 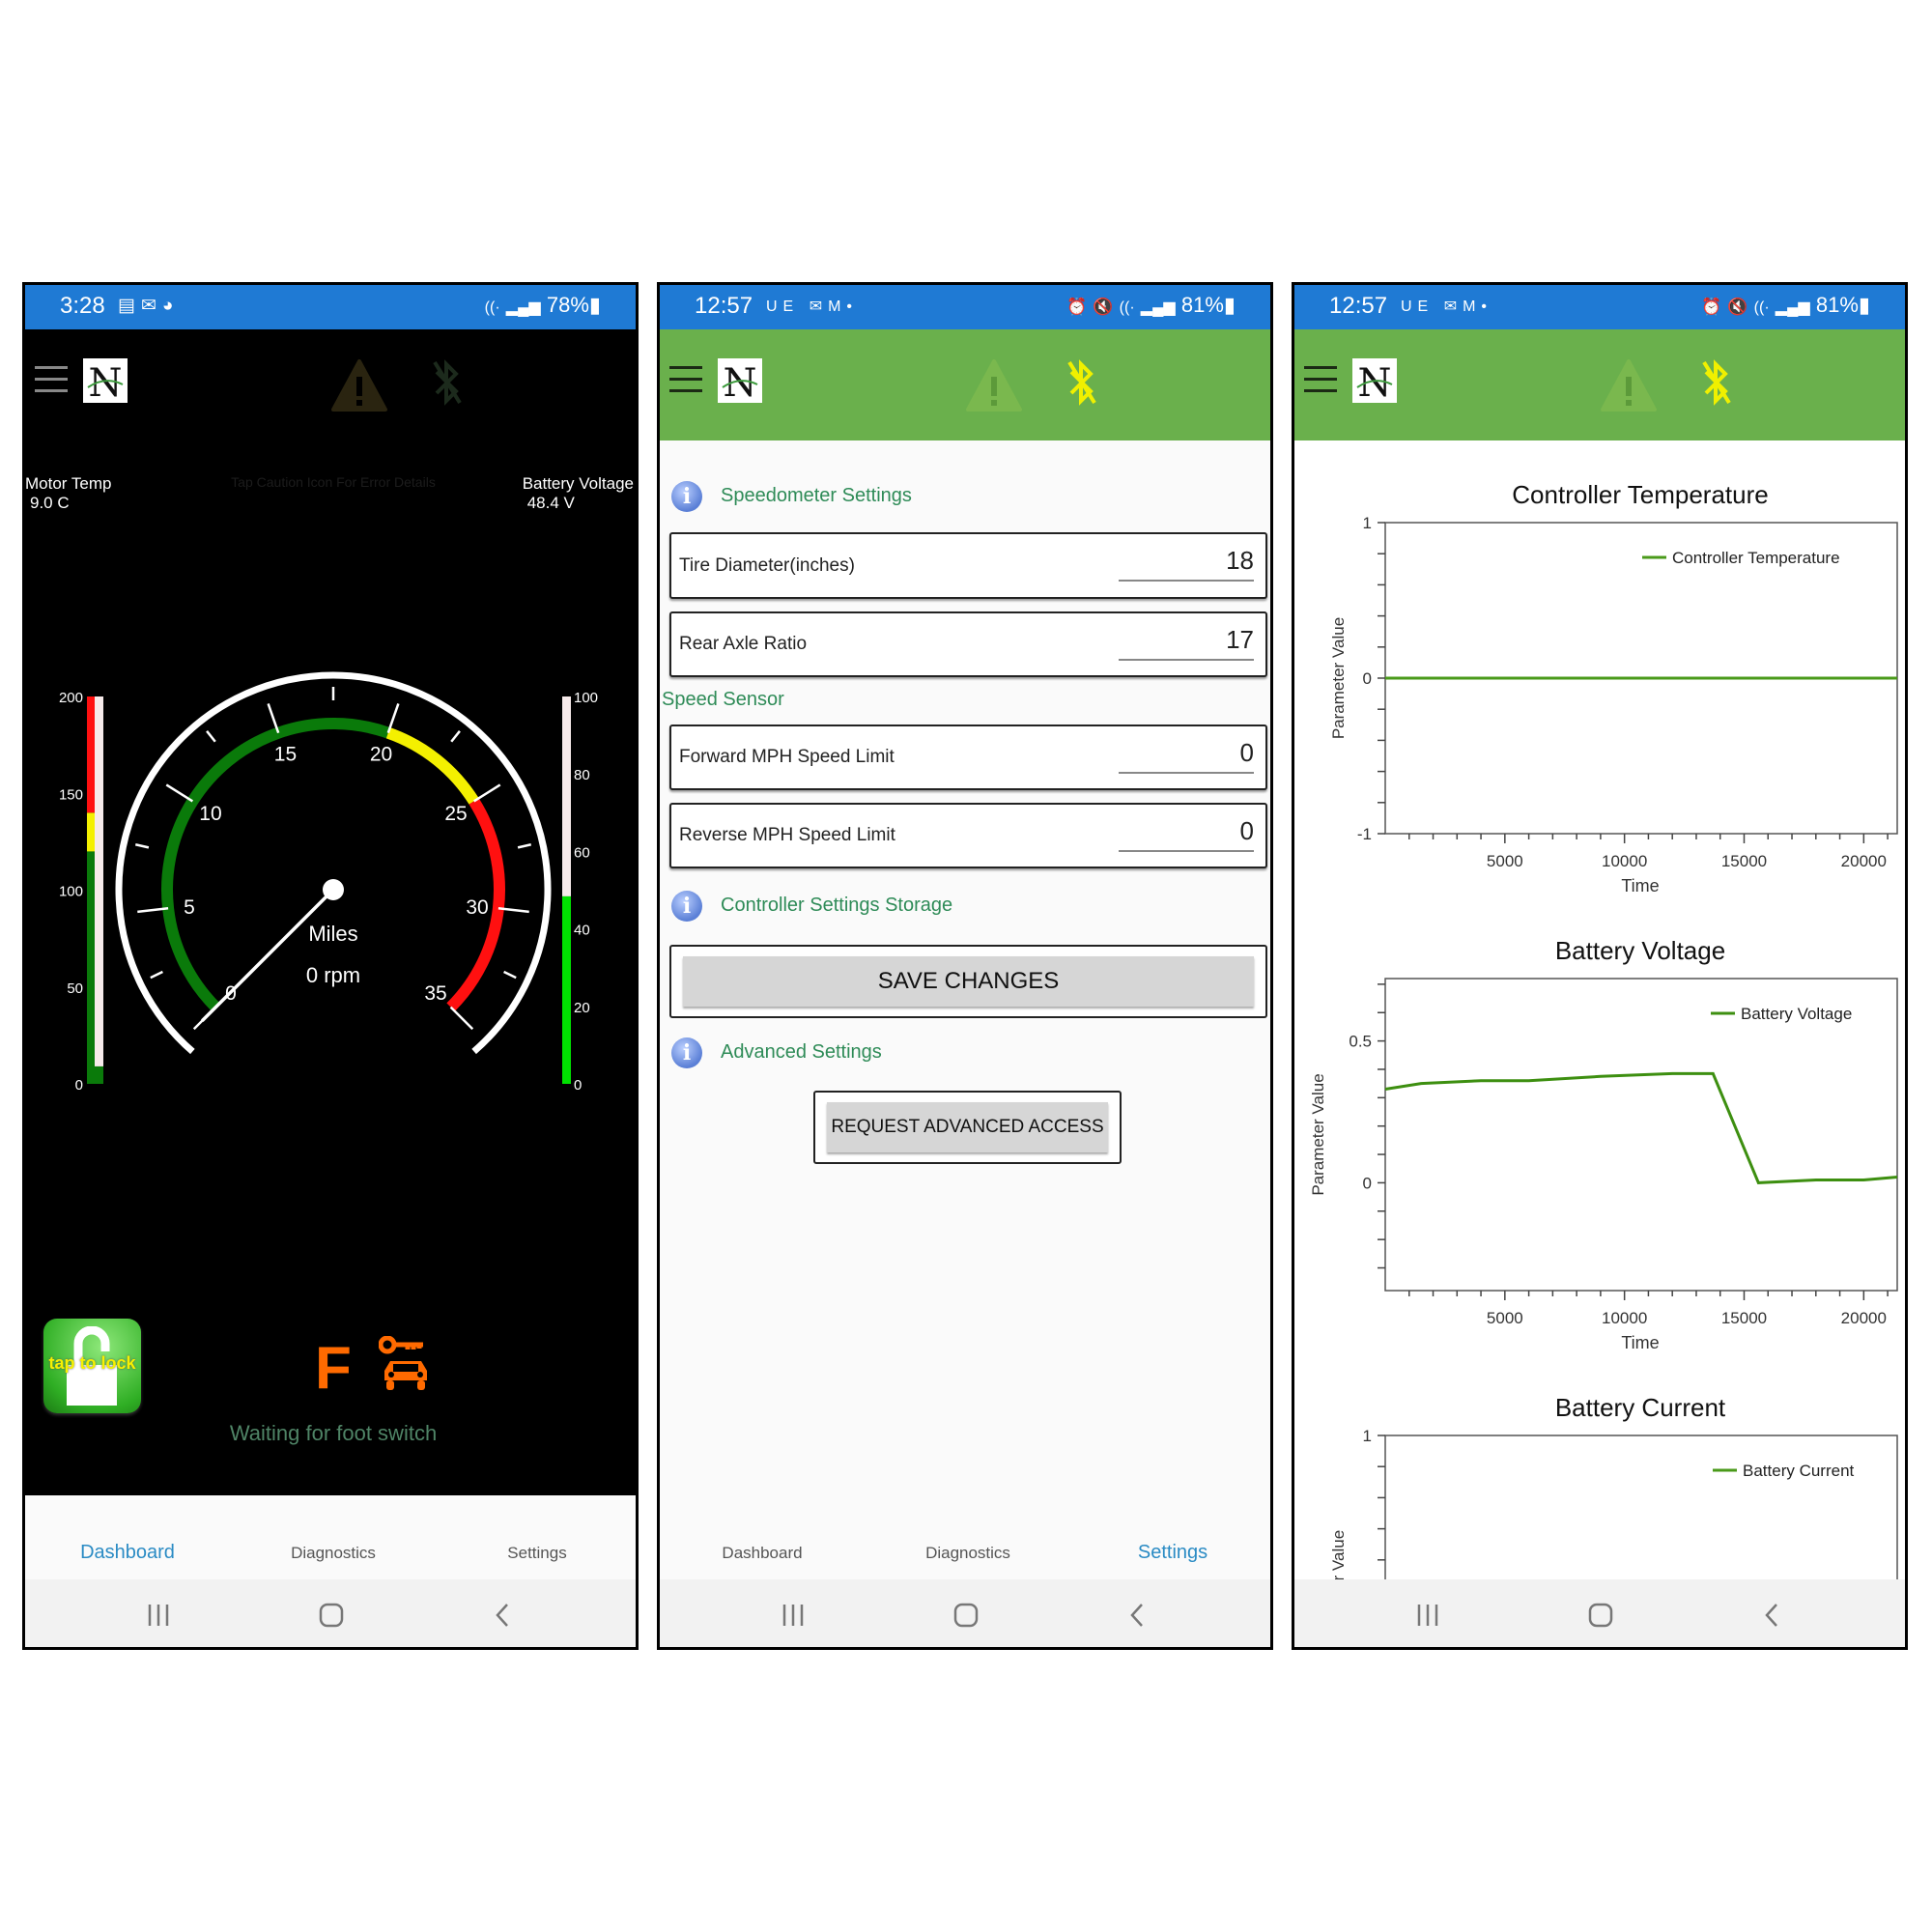 I want to click on save-changes-button: SAVE CHANGES, so click(x=968, y=981).